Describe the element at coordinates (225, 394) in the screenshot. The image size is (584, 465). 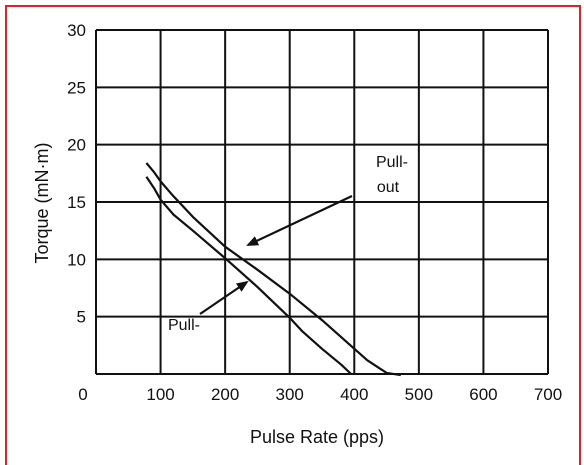
I see `x-tick-label-200: 200` at that location.